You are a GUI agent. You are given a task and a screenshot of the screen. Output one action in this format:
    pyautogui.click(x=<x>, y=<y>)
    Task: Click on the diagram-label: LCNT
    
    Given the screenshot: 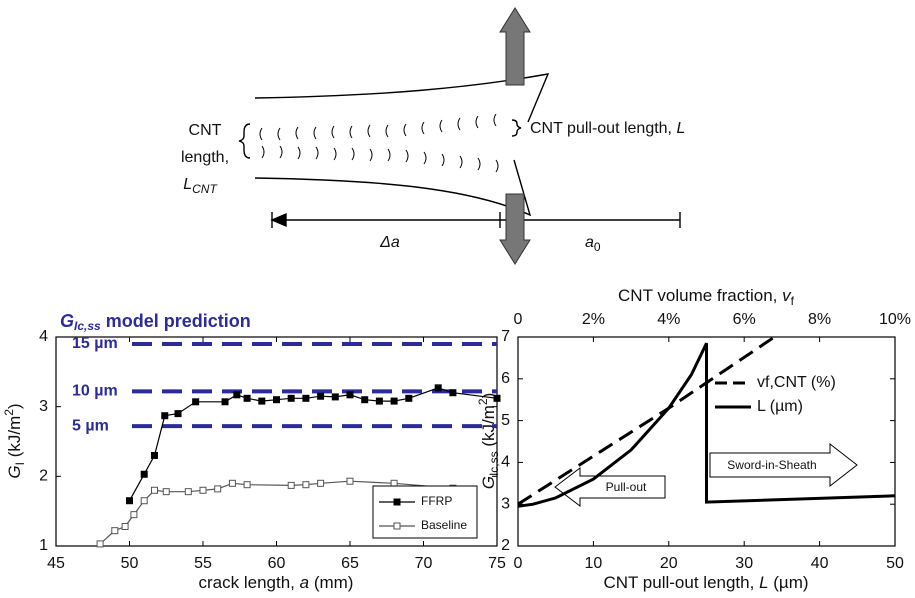 What is the action you would take?
    pyautogui.click(x=200, y=186)
    